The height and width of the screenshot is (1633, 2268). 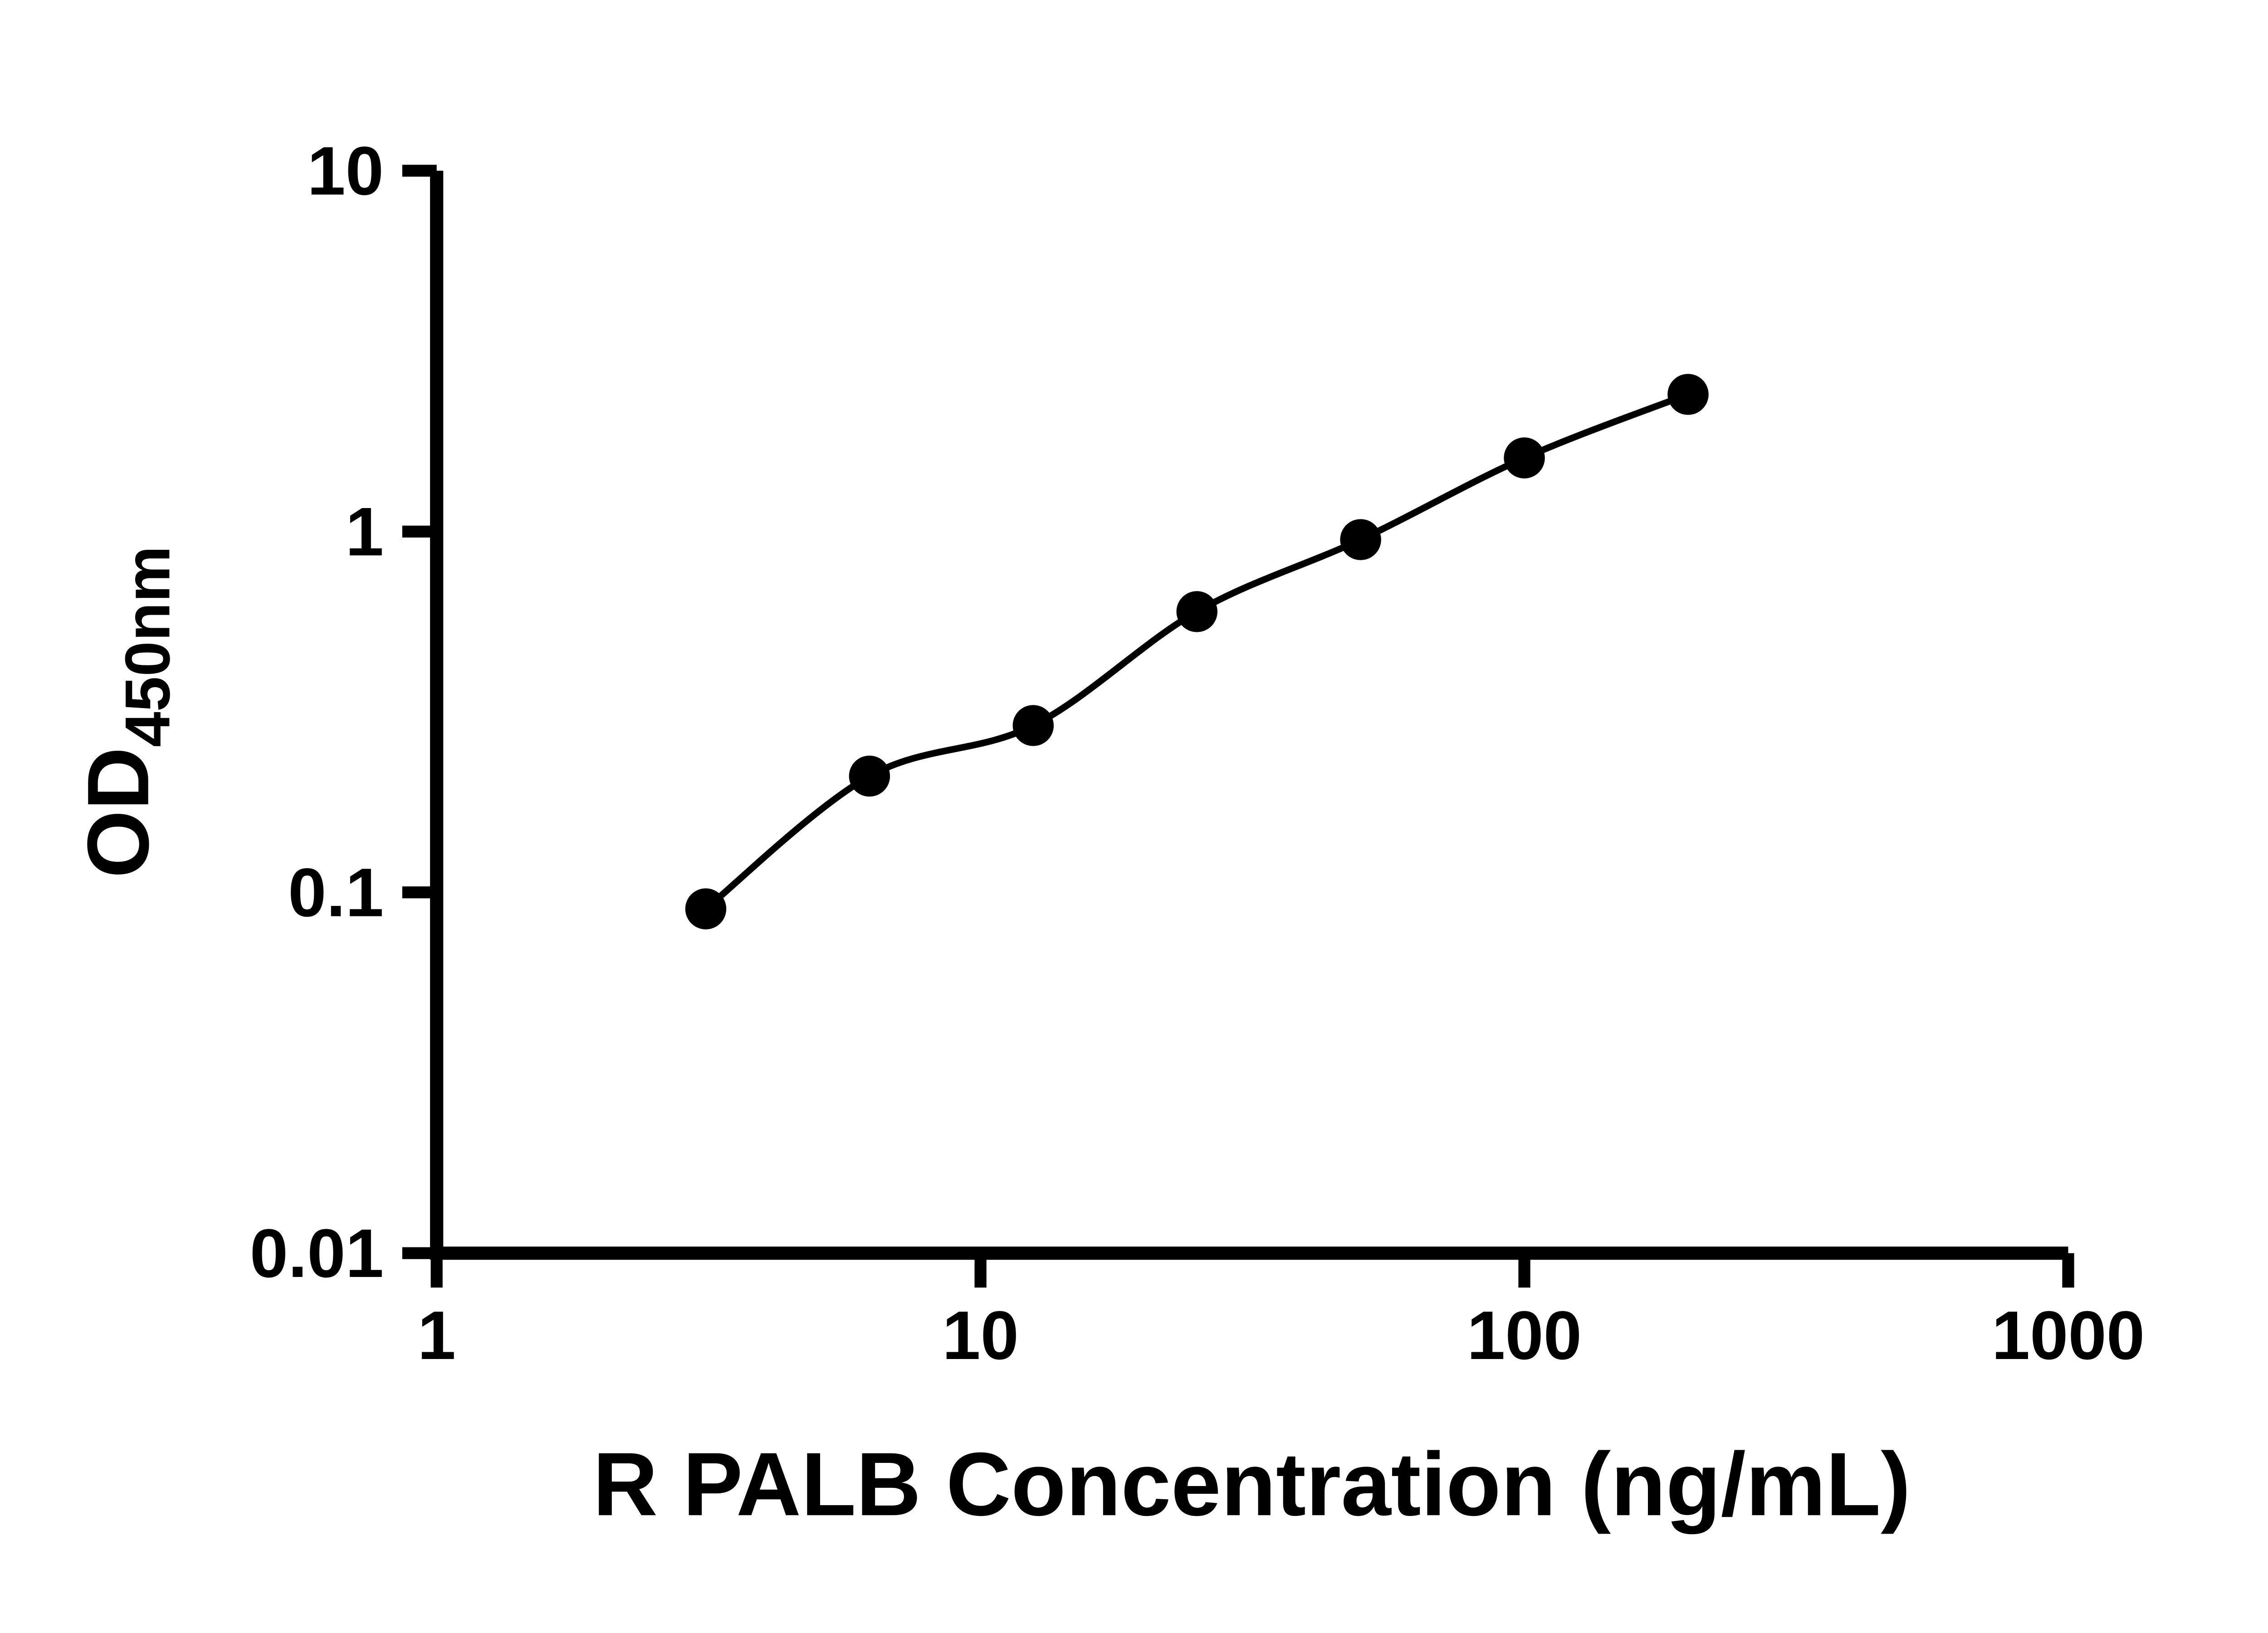 I want to click on fit-line-curve, so click(x=1197, y=651).